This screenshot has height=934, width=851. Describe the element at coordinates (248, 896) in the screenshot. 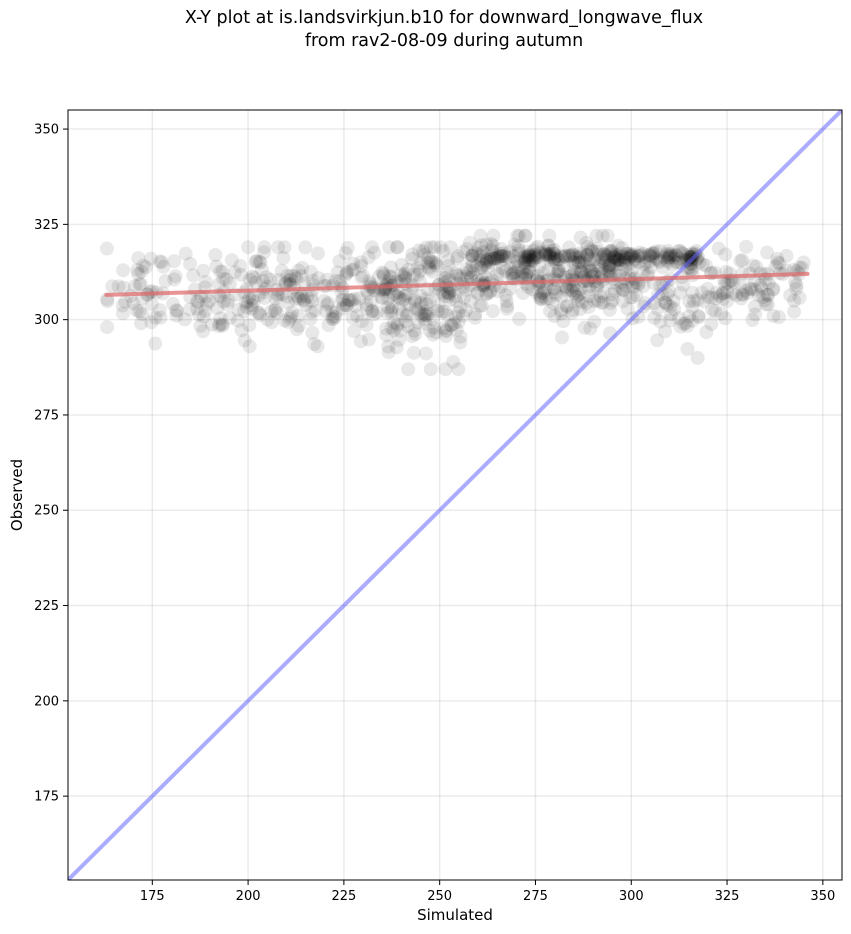

I see `x-tick-label: 200` at that location.